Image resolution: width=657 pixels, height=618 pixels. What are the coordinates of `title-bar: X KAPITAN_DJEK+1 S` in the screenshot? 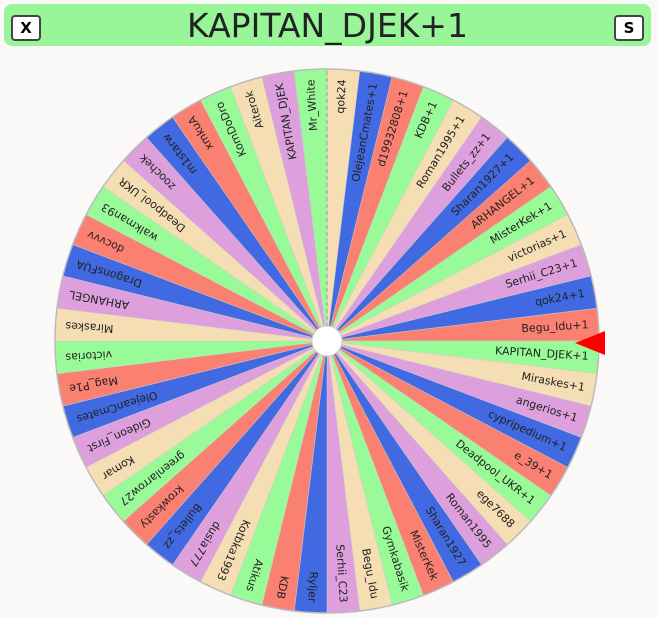 It's located at (327, 25).